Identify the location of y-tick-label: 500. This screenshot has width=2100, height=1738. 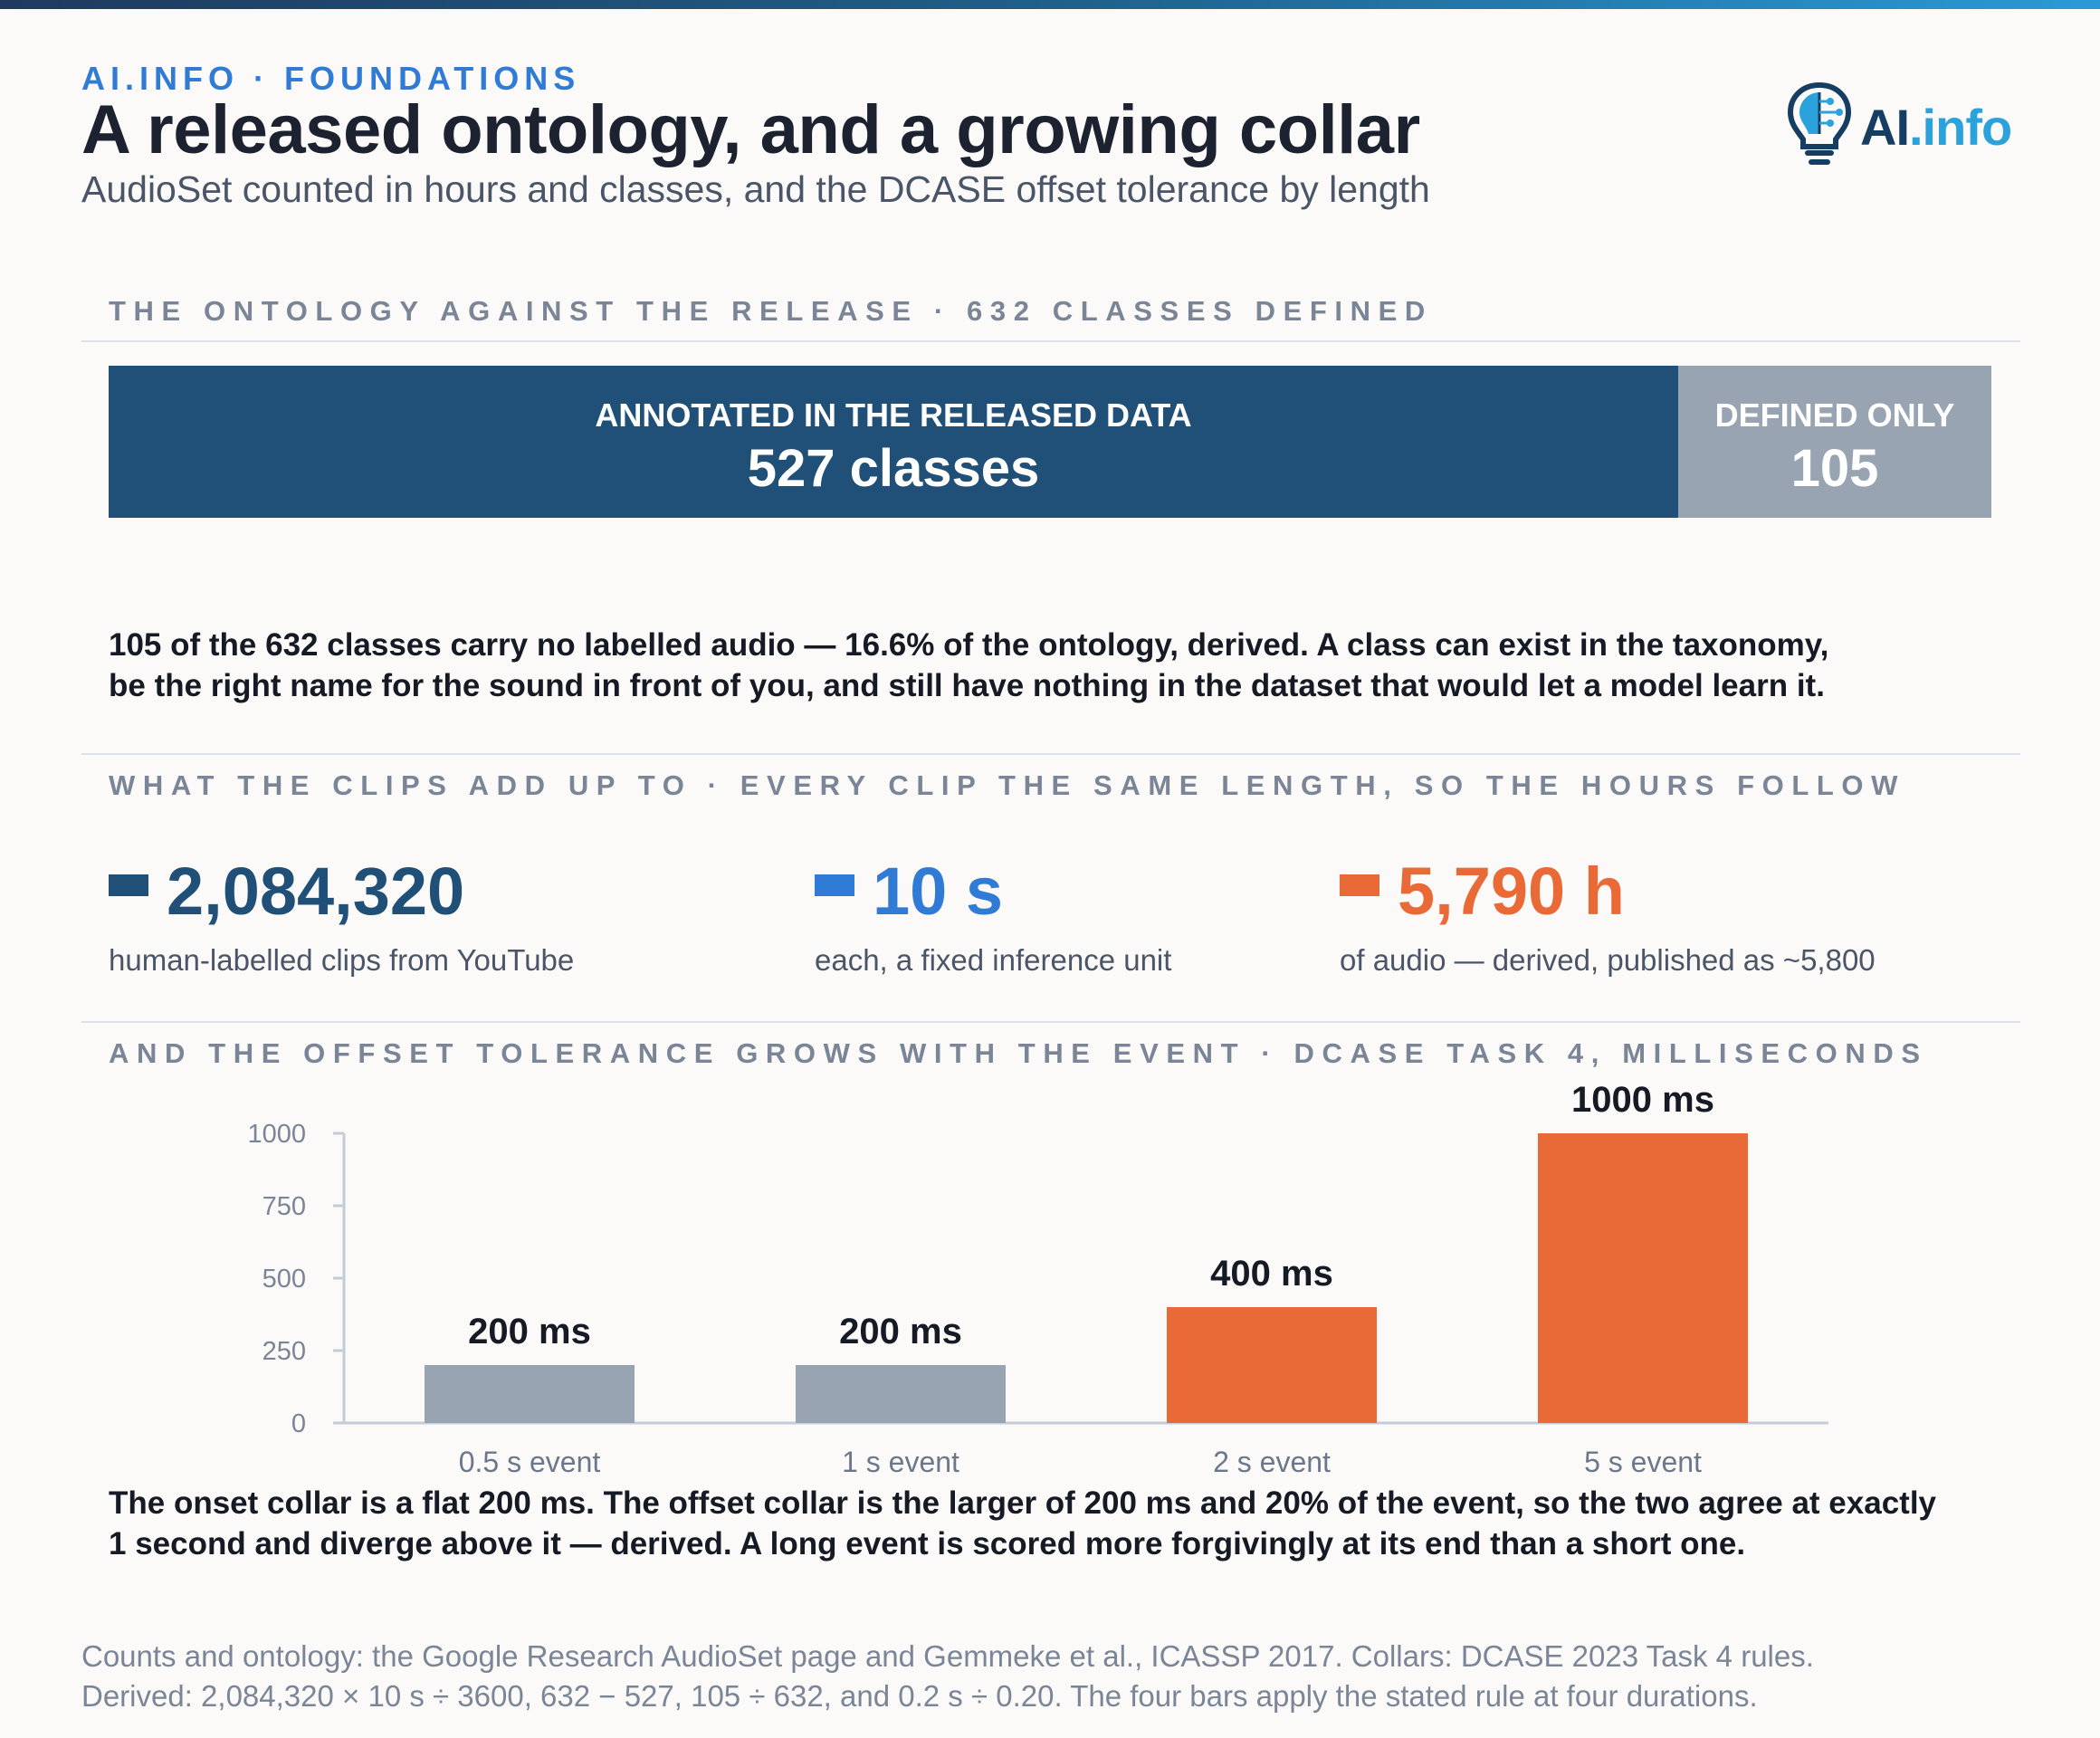
(284, 1279).